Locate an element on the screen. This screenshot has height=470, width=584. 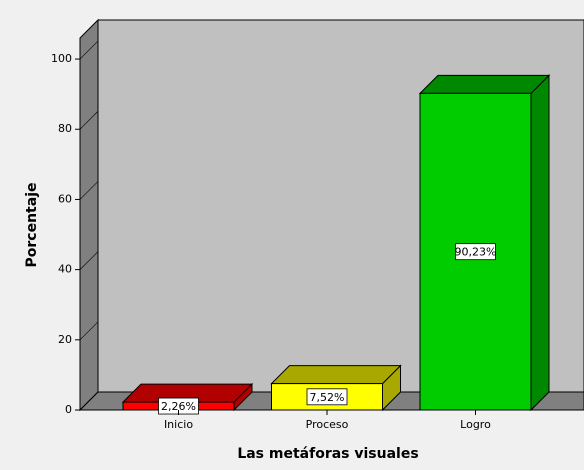
y-tick-label: 60 is located at coordinates (65, 198).